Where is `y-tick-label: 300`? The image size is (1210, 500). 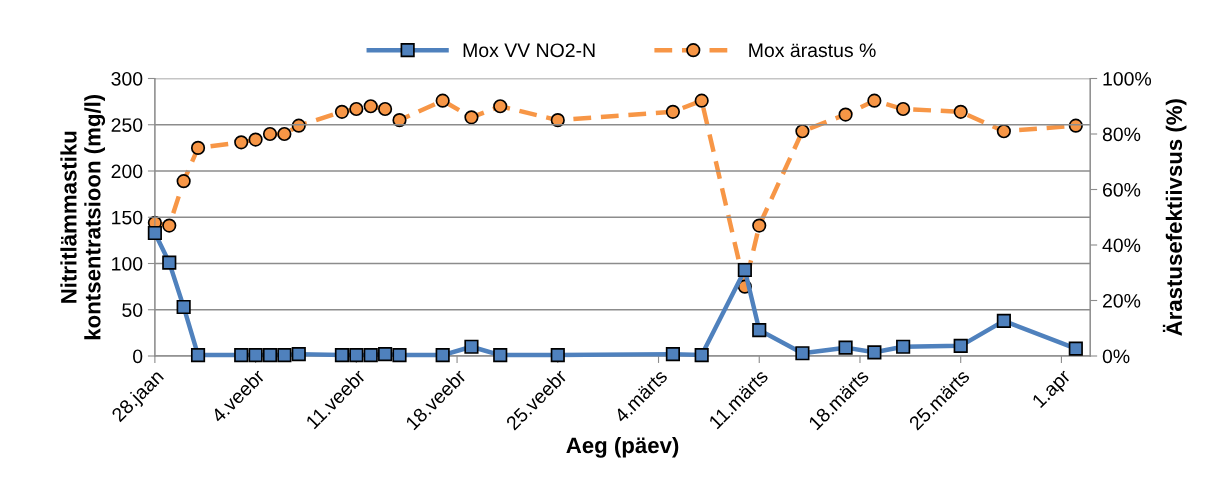 y-tick-label: 300 is located at coordinates (127, 78).